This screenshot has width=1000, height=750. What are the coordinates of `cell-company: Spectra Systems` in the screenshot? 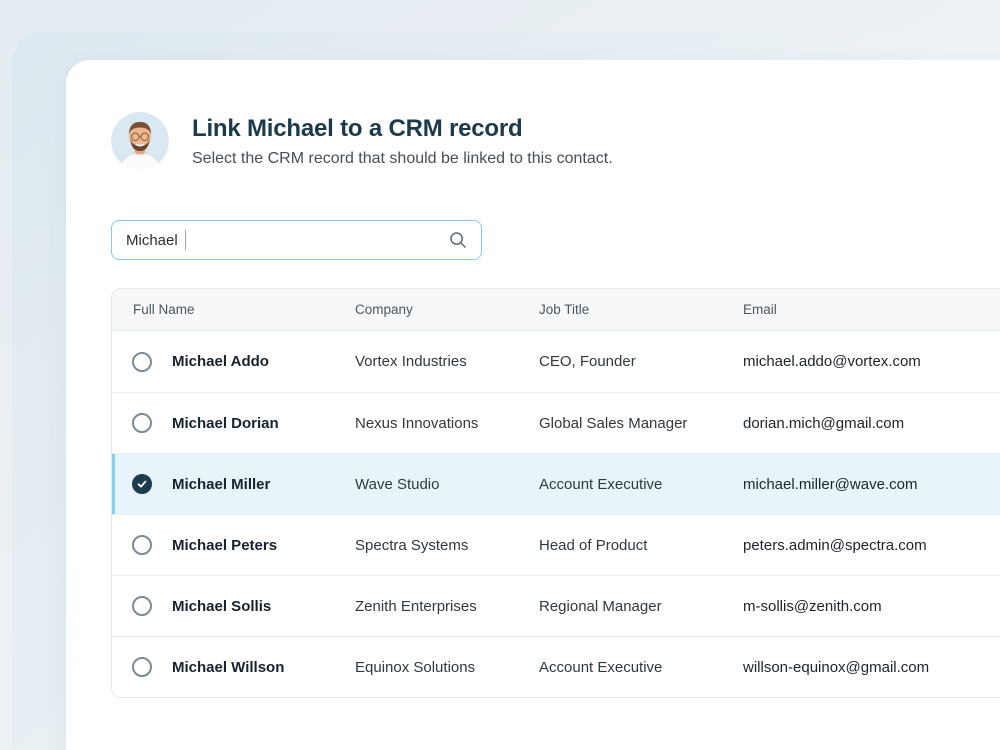 It's located at (412, 545).